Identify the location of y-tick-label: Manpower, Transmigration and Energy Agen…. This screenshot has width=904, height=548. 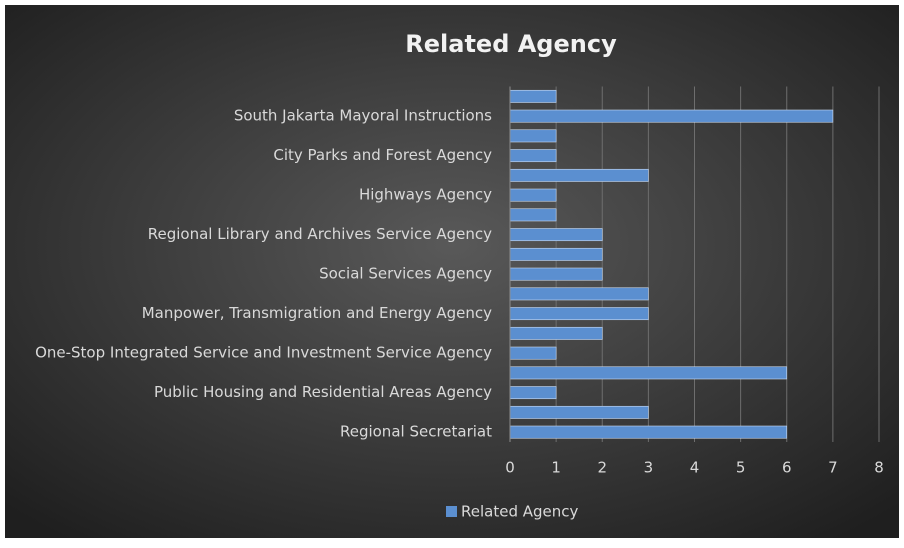
(317, 313).